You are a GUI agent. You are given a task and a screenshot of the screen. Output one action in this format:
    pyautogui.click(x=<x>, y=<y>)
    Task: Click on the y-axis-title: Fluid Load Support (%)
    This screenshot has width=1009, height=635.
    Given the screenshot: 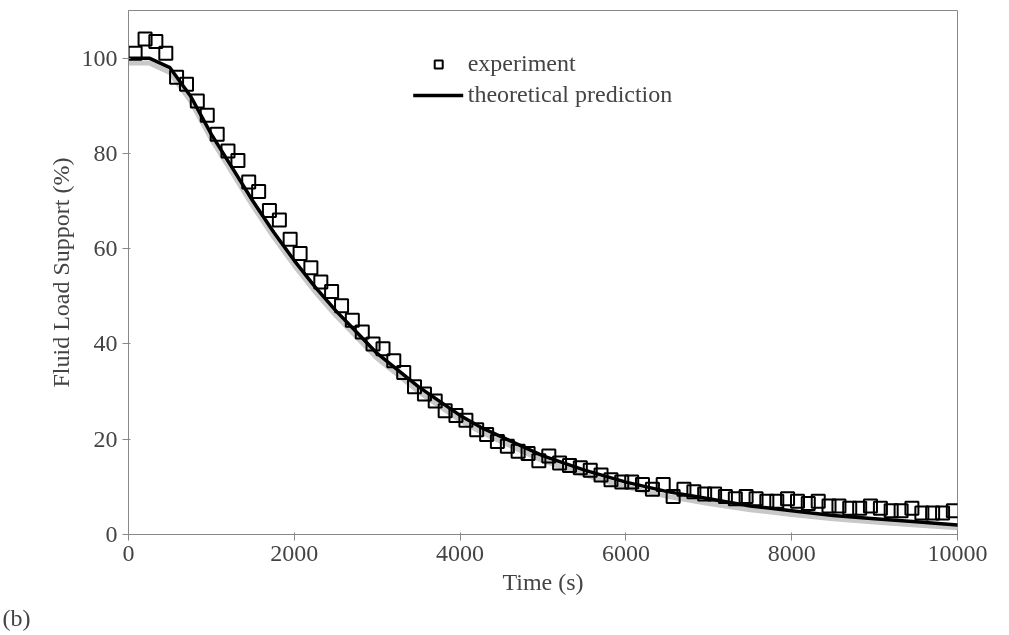 What is the action you would take?
    pyautogui.click(x=60, y=272)
    